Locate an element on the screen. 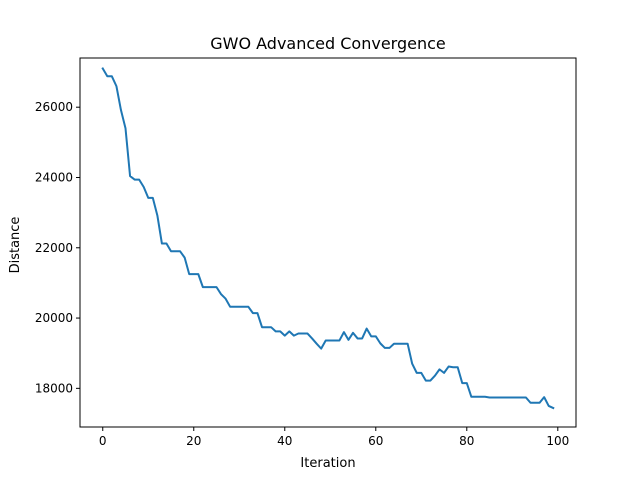  y-tick-label: 24000 is located at coordinates (54, 177).